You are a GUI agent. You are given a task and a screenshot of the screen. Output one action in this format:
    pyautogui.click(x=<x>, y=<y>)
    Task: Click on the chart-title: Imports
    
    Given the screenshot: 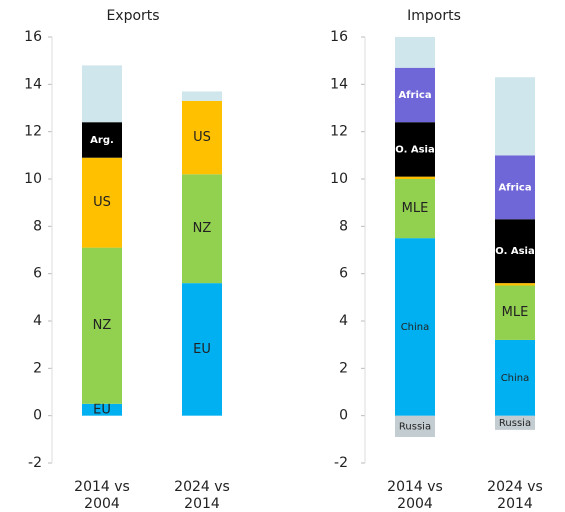 What is the action you would take?
    pyautogui.click(x=434, y=16)
    